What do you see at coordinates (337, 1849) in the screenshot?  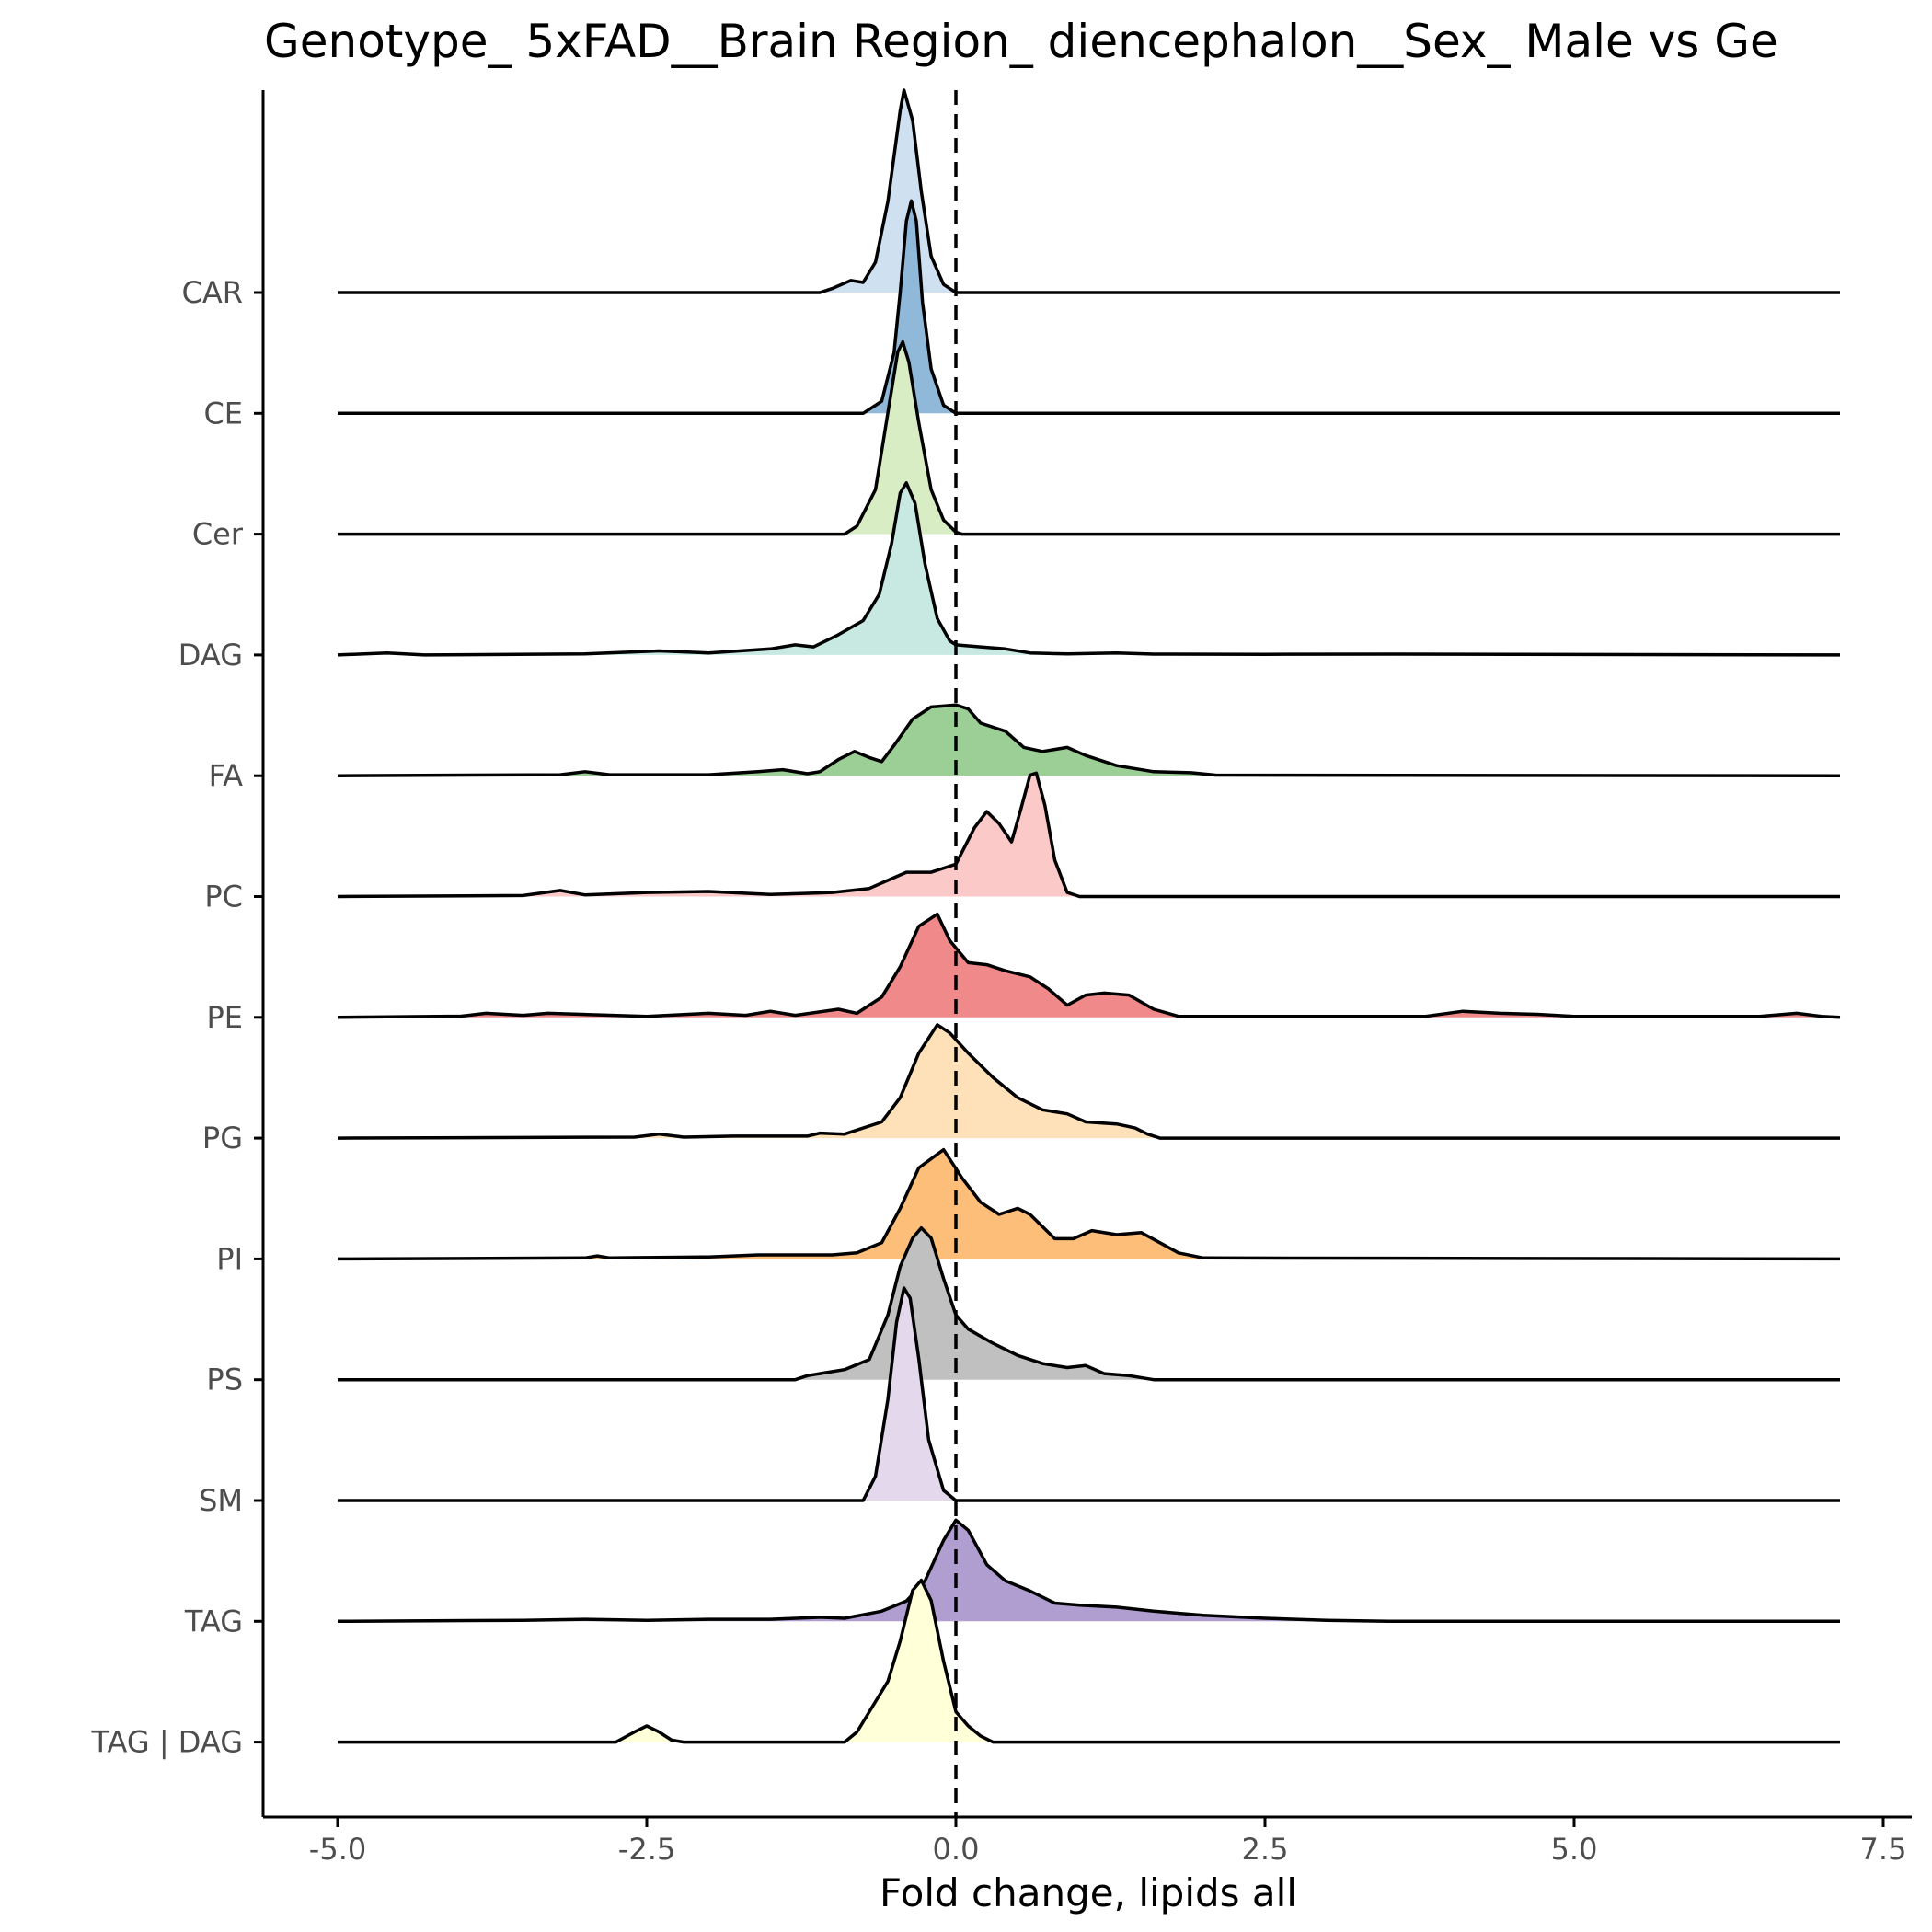 I see `x-tick-label: -5.0` at bounding box center [337, 1849].